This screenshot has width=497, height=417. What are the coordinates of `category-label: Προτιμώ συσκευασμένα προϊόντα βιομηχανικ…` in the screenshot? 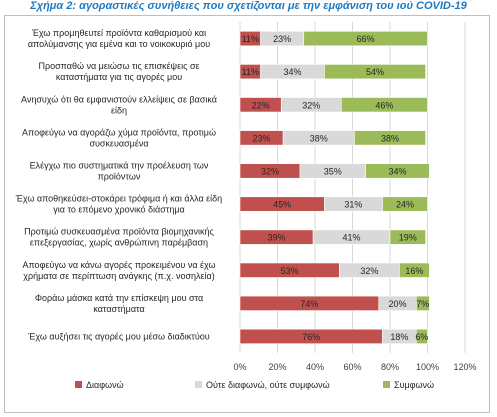 It's located at (119, 237).